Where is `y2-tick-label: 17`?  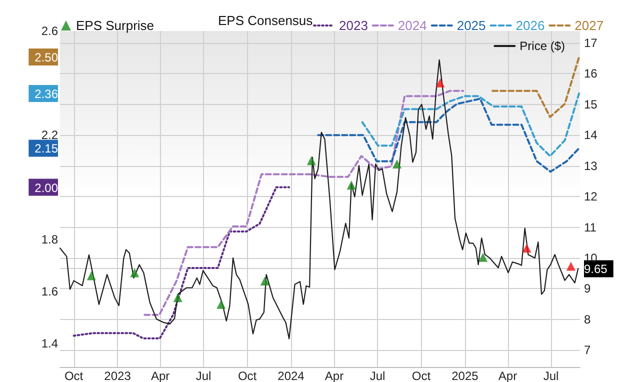
y2-tick-label: 17 is located at coordinates (591, 43).